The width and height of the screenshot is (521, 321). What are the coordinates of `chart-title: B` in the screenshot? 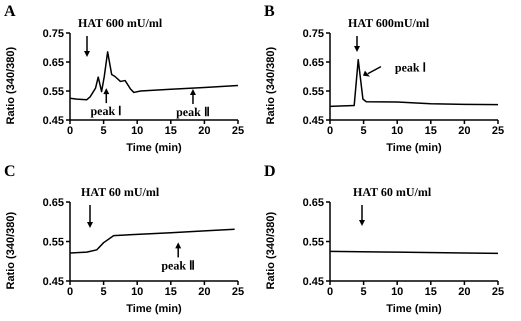 It's located at (269, 11).